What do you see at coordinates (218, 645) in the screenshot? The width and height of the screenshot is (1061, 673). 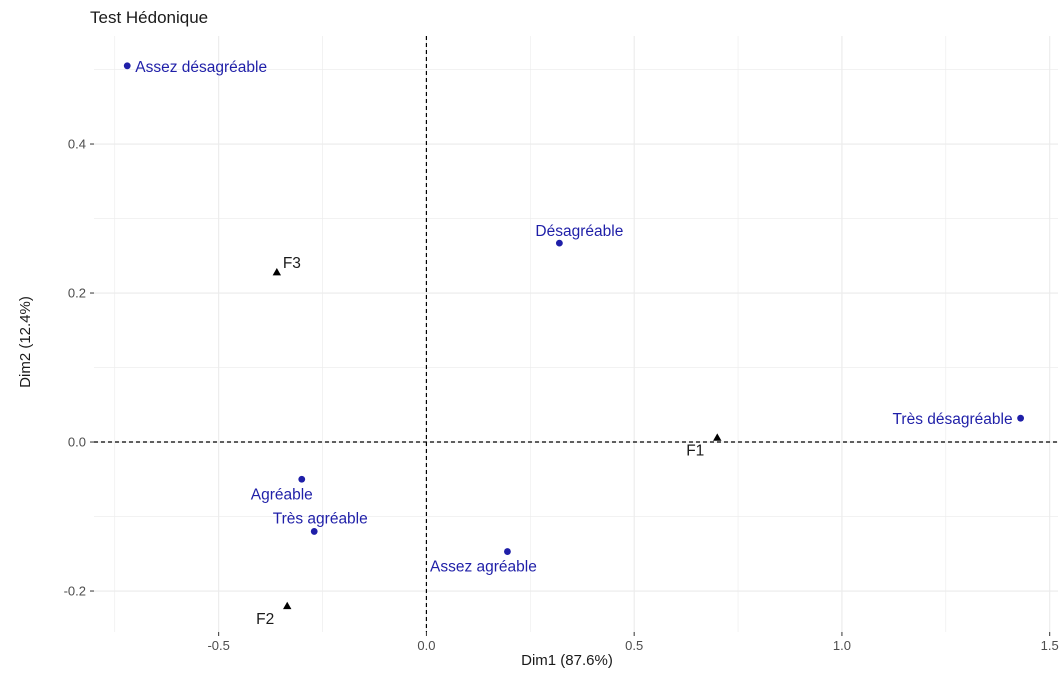 I see `x-tick-label: -0.5` at bounding box center [218, 645].